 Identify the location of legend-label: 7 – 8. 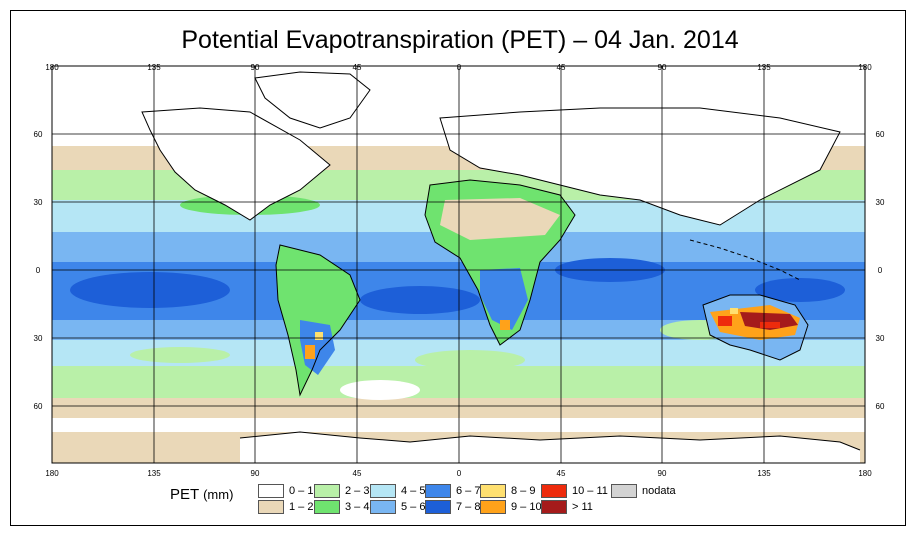
(468, 507).